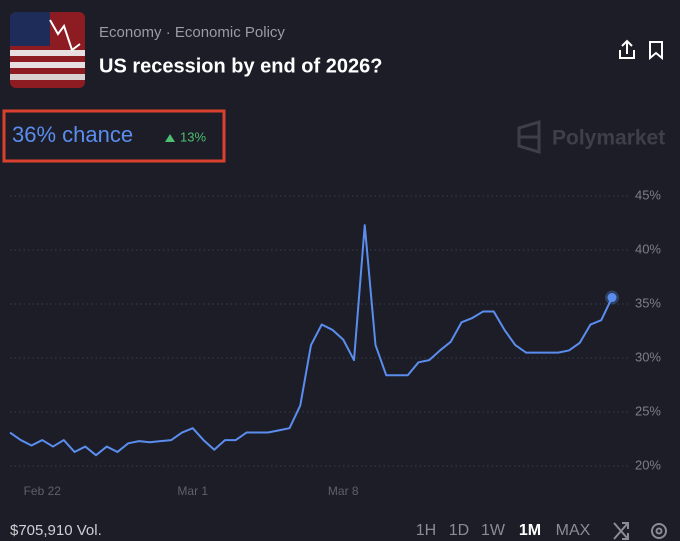  Describe the element at coordinates (459, 530) in the screenshot. I see `range-option: 1D` at that location.